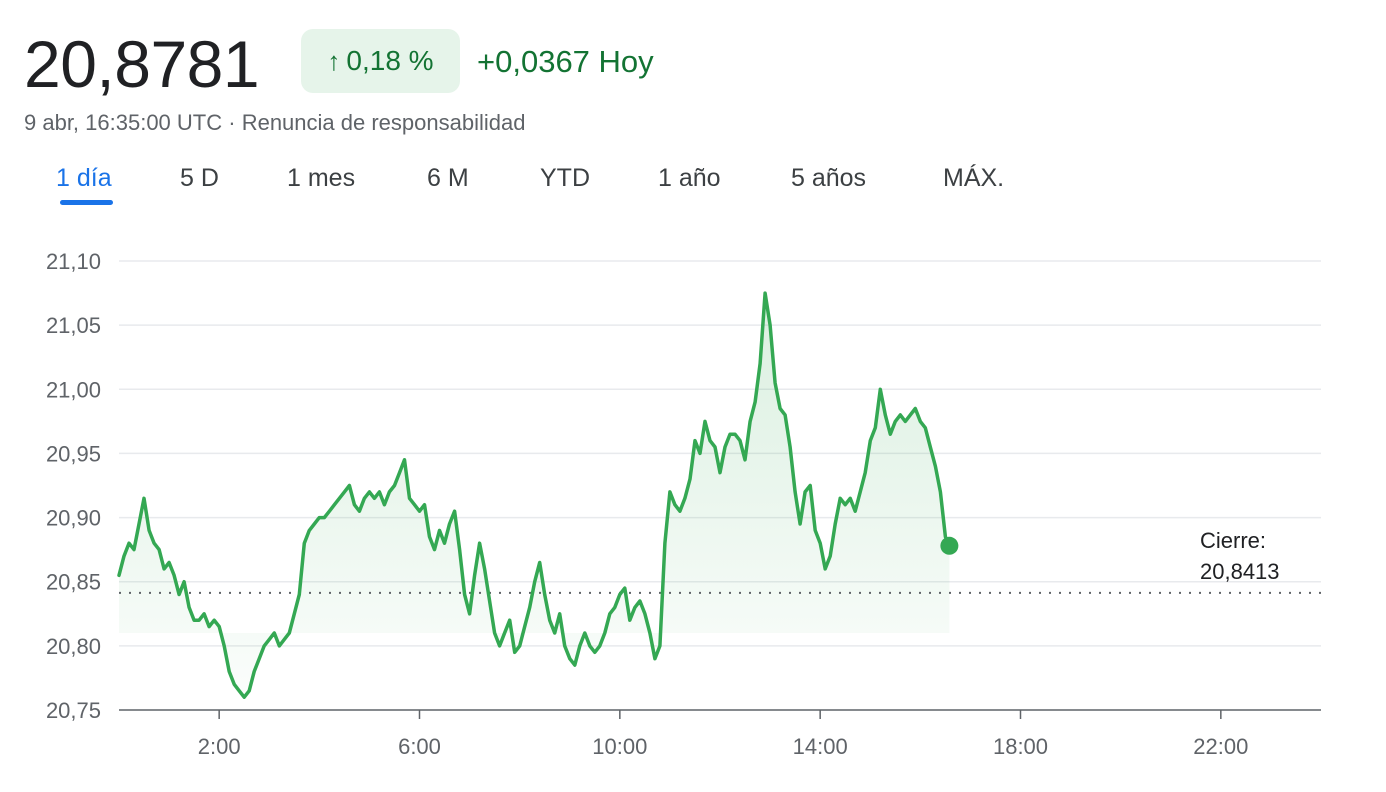  I want to click on disclaimer-link: Renuncia de responsabilidad, so click(383, 122).